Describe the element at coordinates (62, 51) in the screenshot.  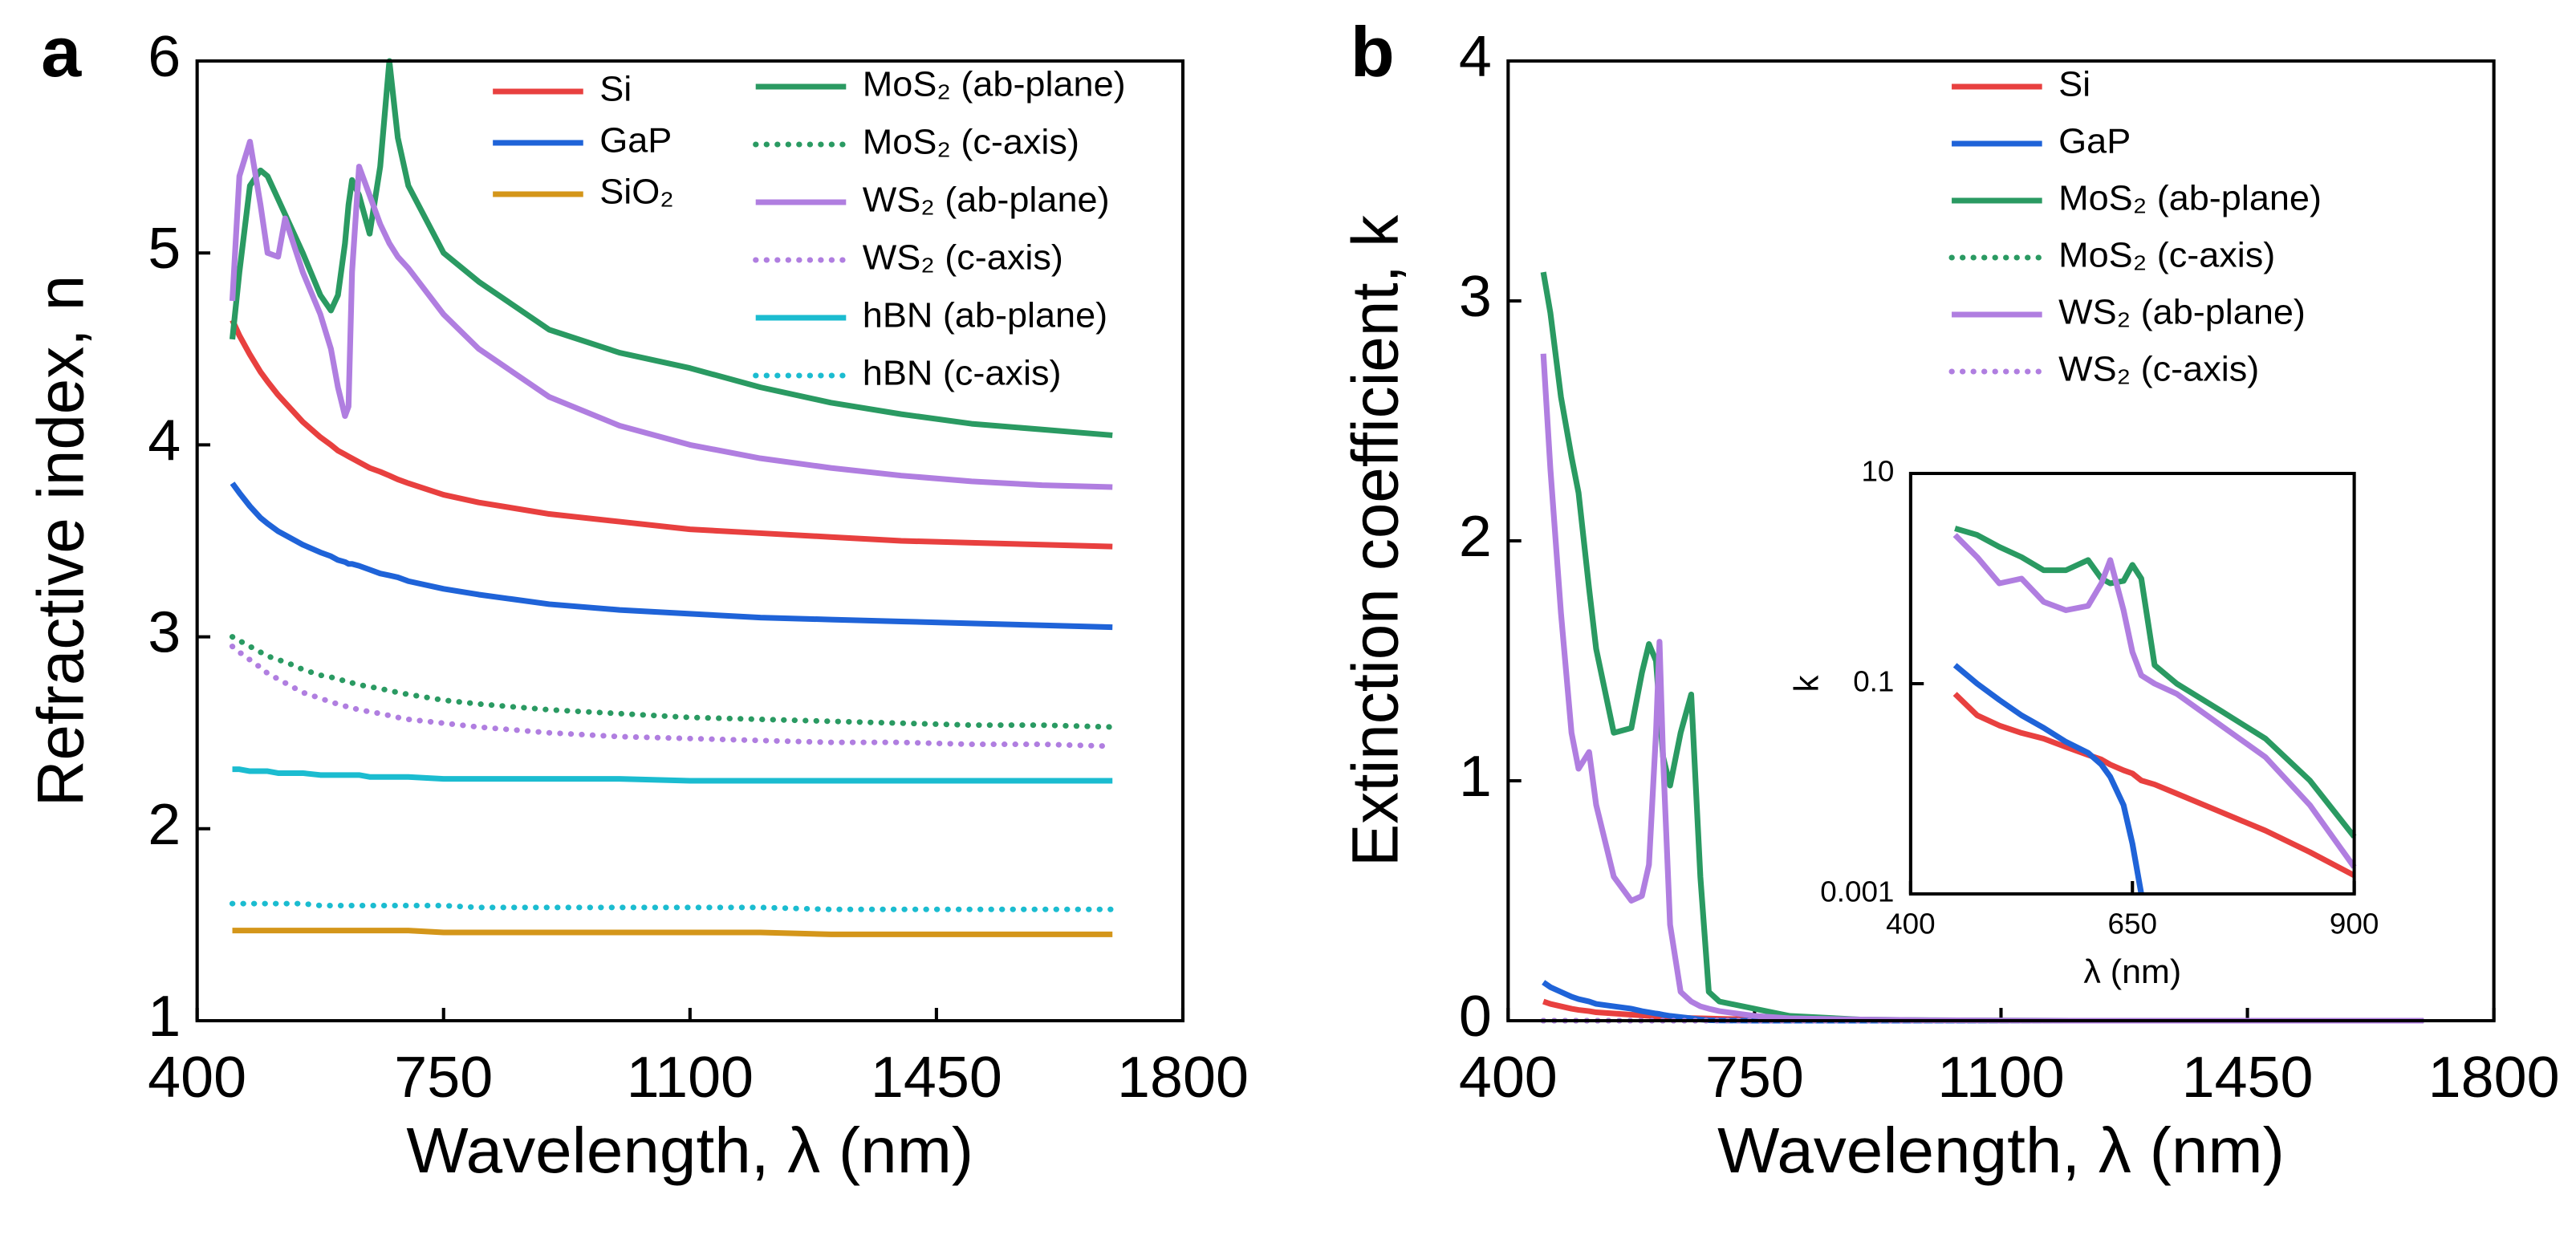
I see `panel-label: a` at that location.